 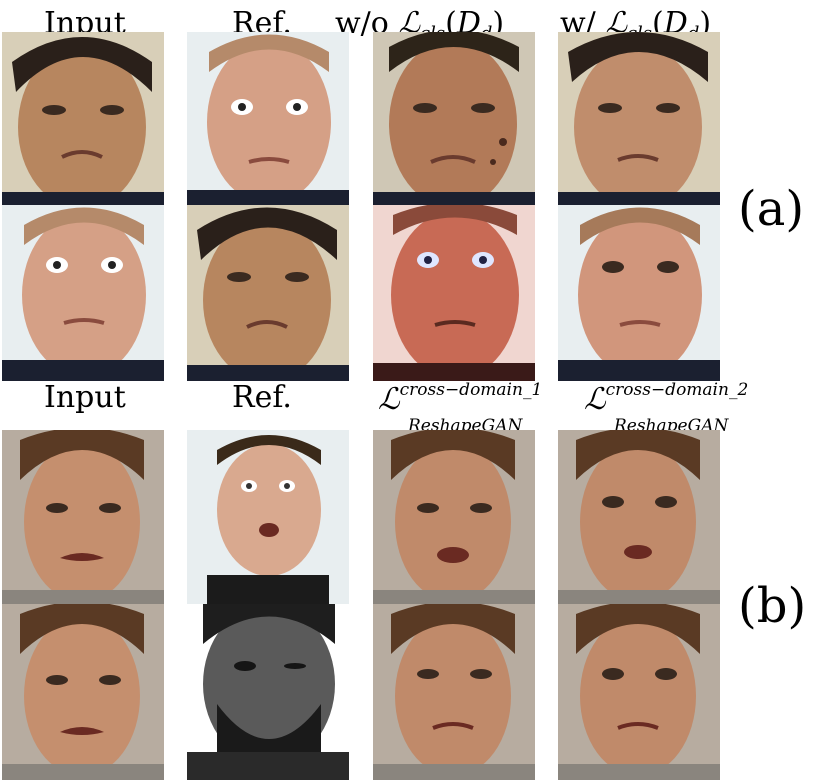 What do you see at coordinates (473, 408) in the screenshot?
I see `header-loss-cross-domain-1: ℒcross−domain_1 ReshapeGAN` at bounding box center [473, 408].